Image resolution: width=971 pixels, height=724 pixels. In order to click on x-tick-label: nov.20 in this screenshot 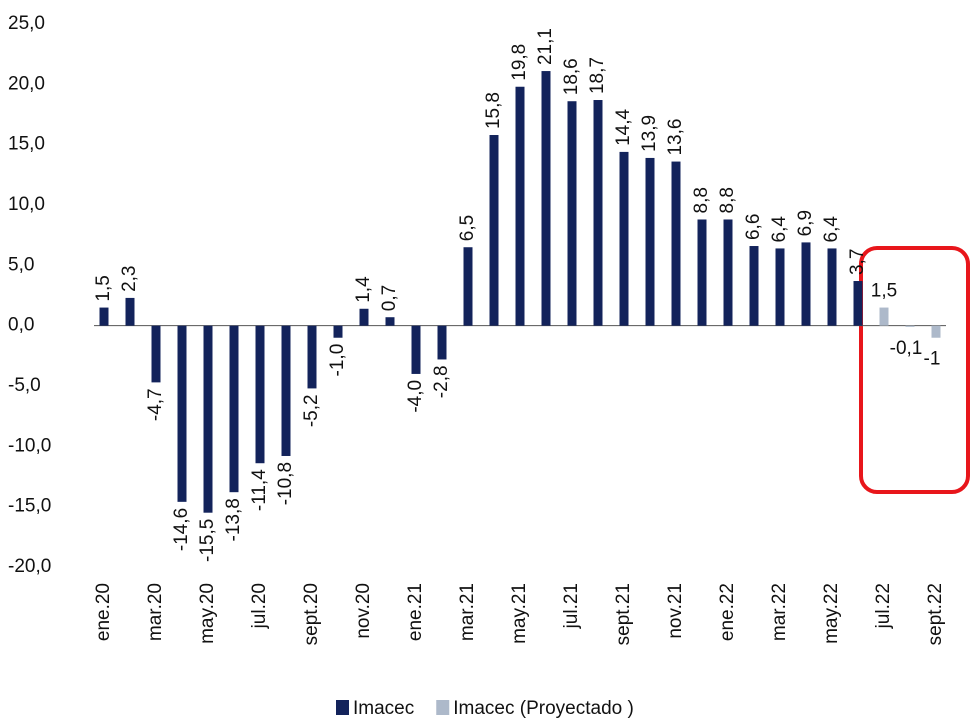, I will do `click(363, 611)`.